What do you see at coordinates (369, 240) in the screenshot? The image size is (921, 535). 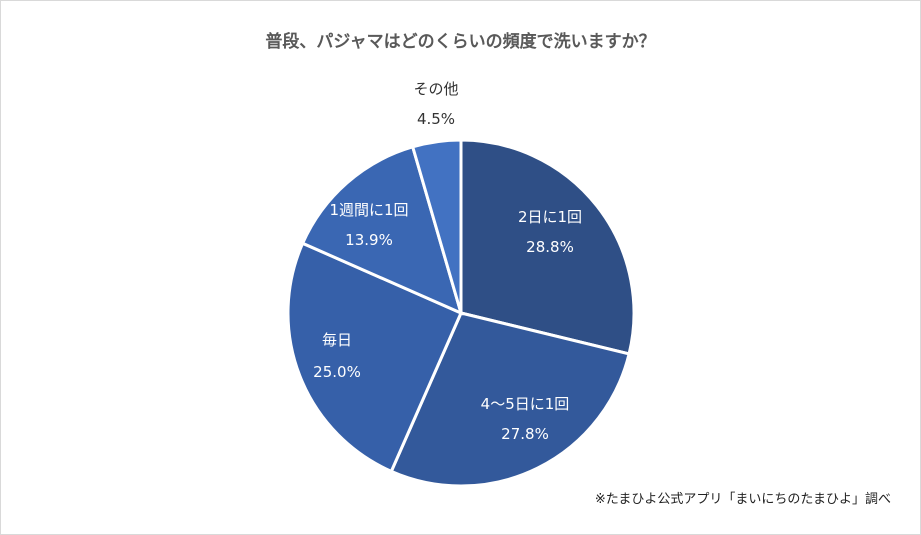 I see `slice-value-label: 13.9%` at bounding box center [369, 240].